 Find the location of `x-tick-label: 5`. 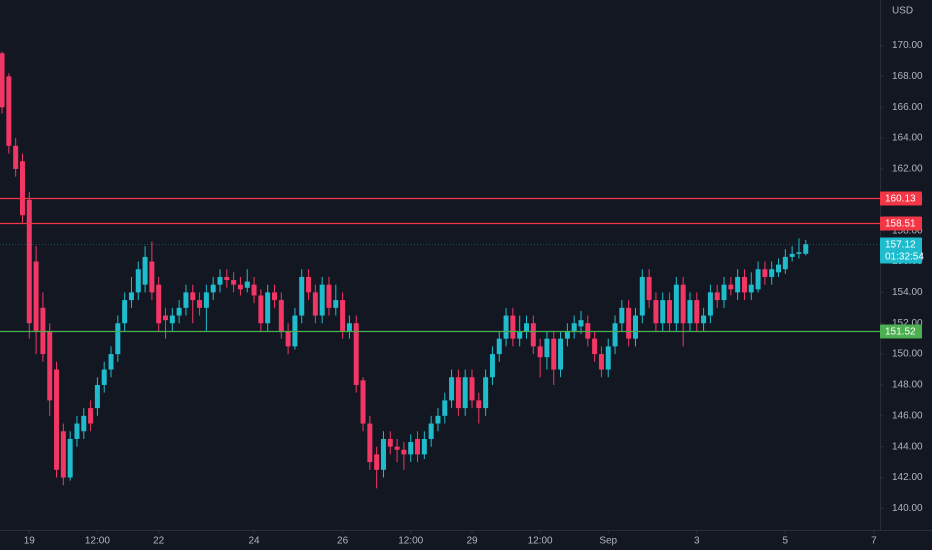

x-tick-label: 5 is located at coordinates (786, 541).